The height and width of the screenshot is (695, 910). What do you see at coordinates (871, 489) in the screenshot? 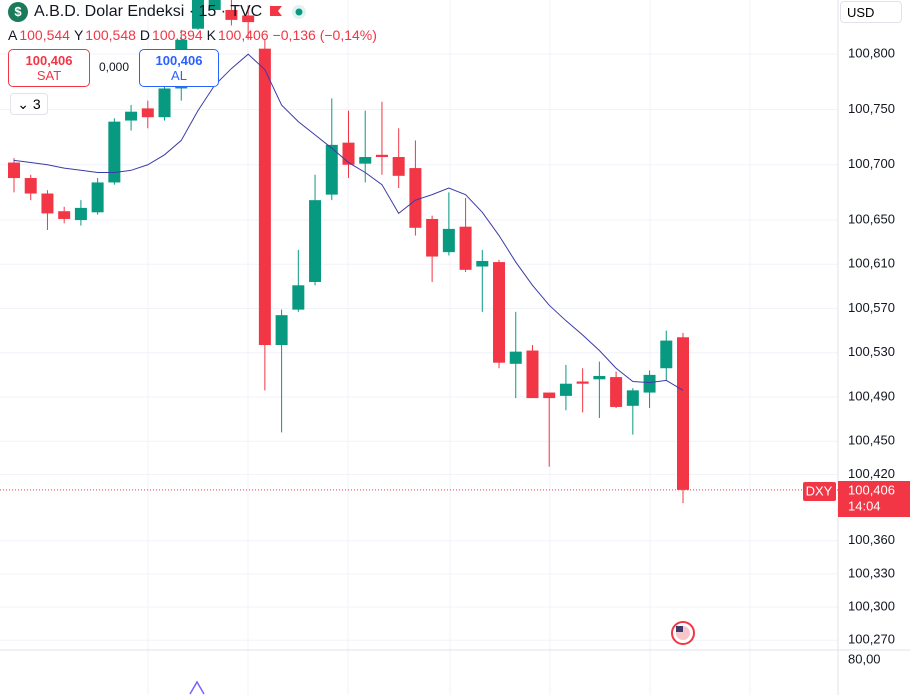
I see `price-tag-text: 100,406` at bounding box center [871, 489].